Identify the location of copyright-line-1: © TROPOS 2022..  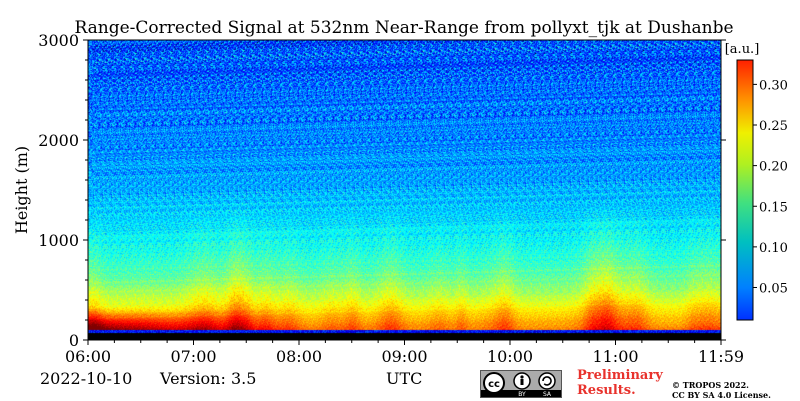
(710, 385).